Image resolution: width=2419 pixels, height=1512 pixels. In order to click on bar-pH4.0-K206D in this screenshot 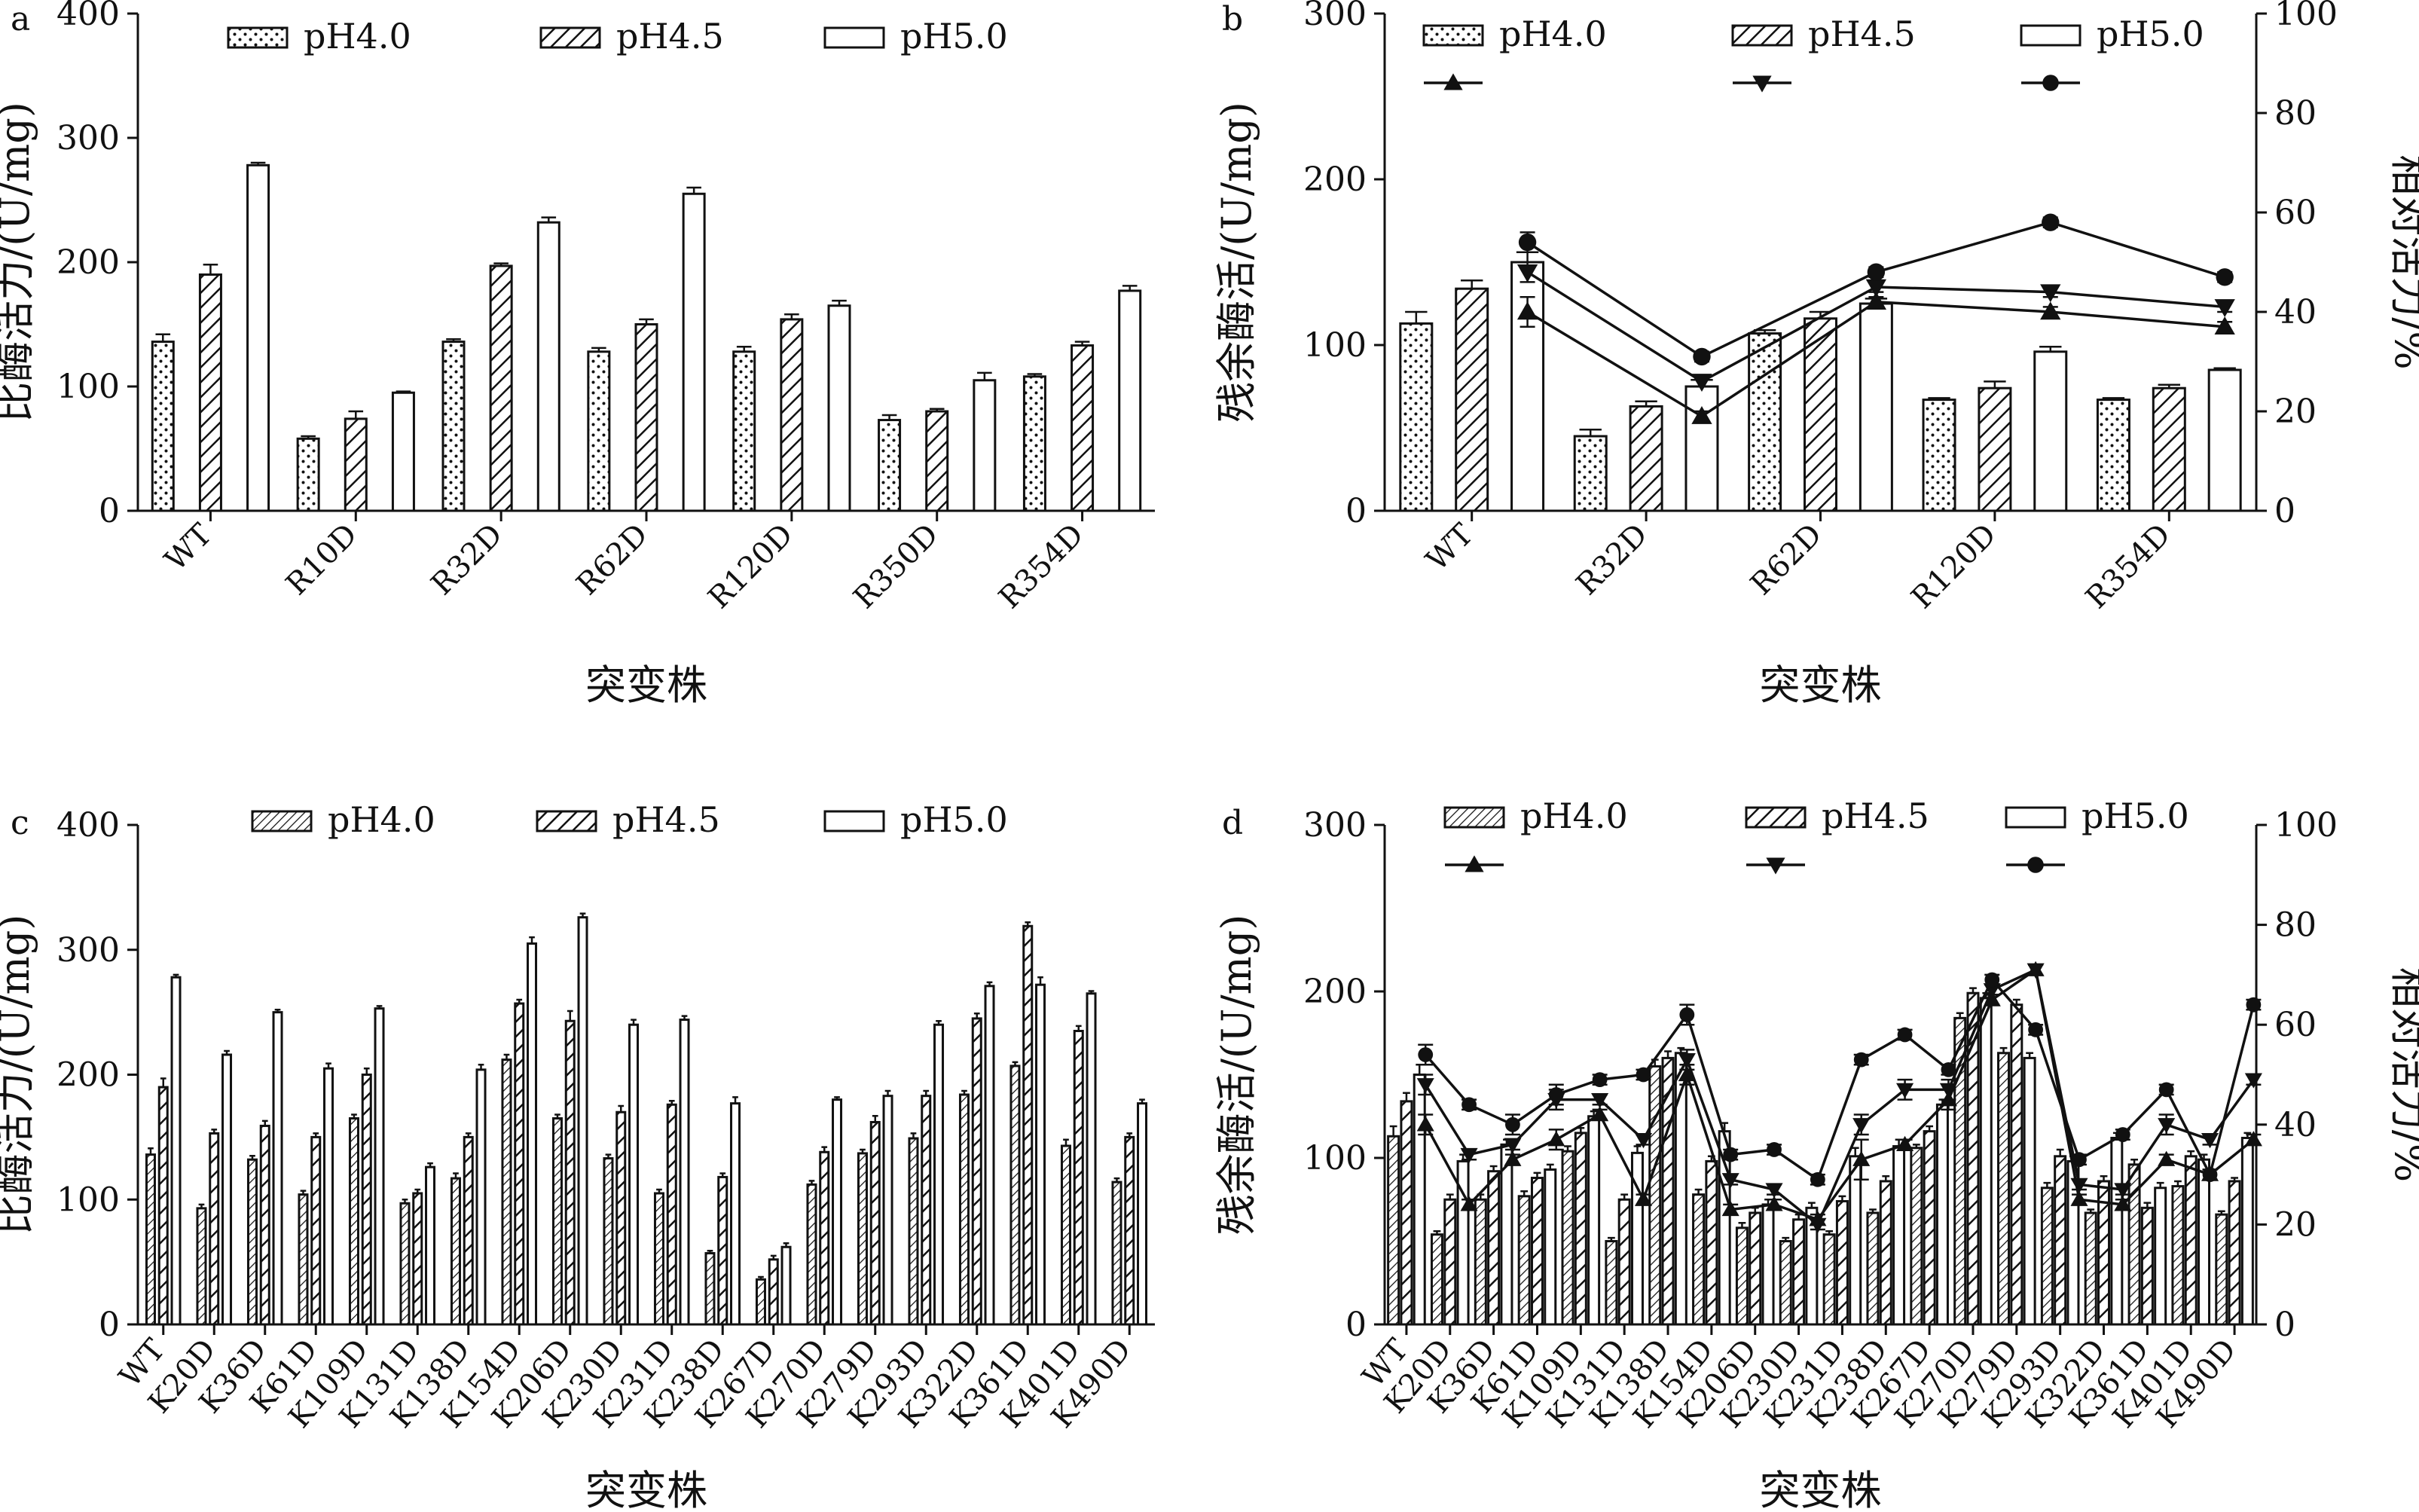, I will do `click(1742, 1276)`.